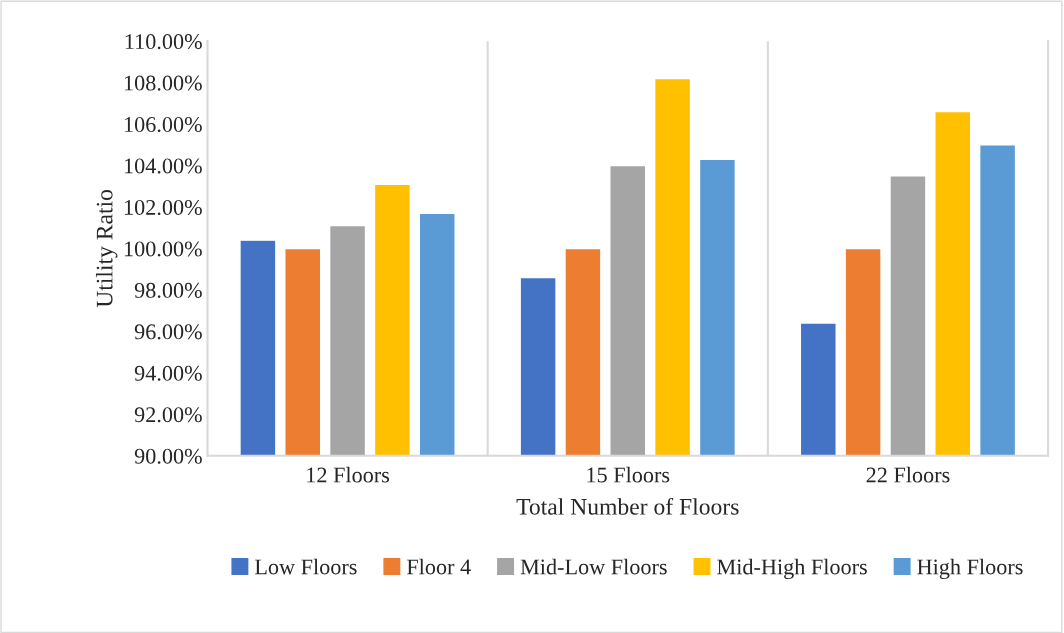 This screenshot has width=1064, height=633. I want to click on y-tick-label: 110.00%, so click(163, 42).